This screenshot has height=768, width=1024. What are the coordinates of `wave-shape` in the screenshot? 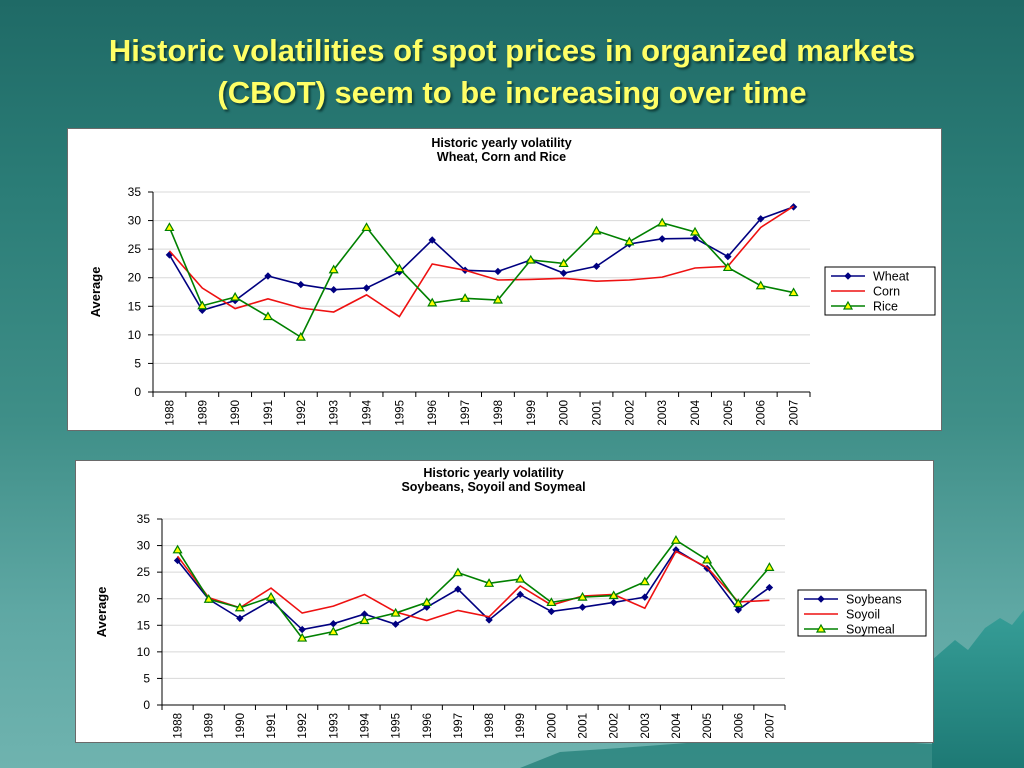 It's located at (726, 753).